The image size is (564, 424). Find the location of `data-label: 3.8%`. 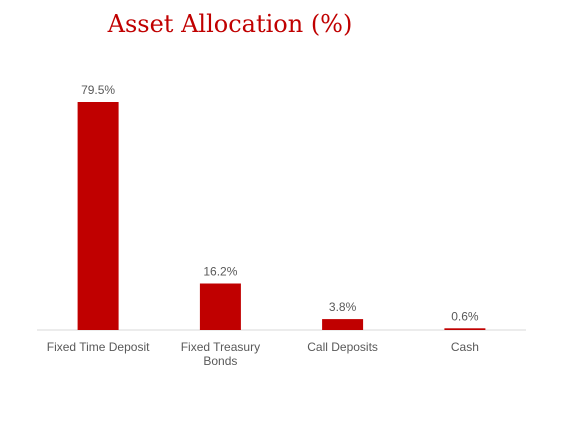

data-label: 3.8% is located at coordinates (343, 307).